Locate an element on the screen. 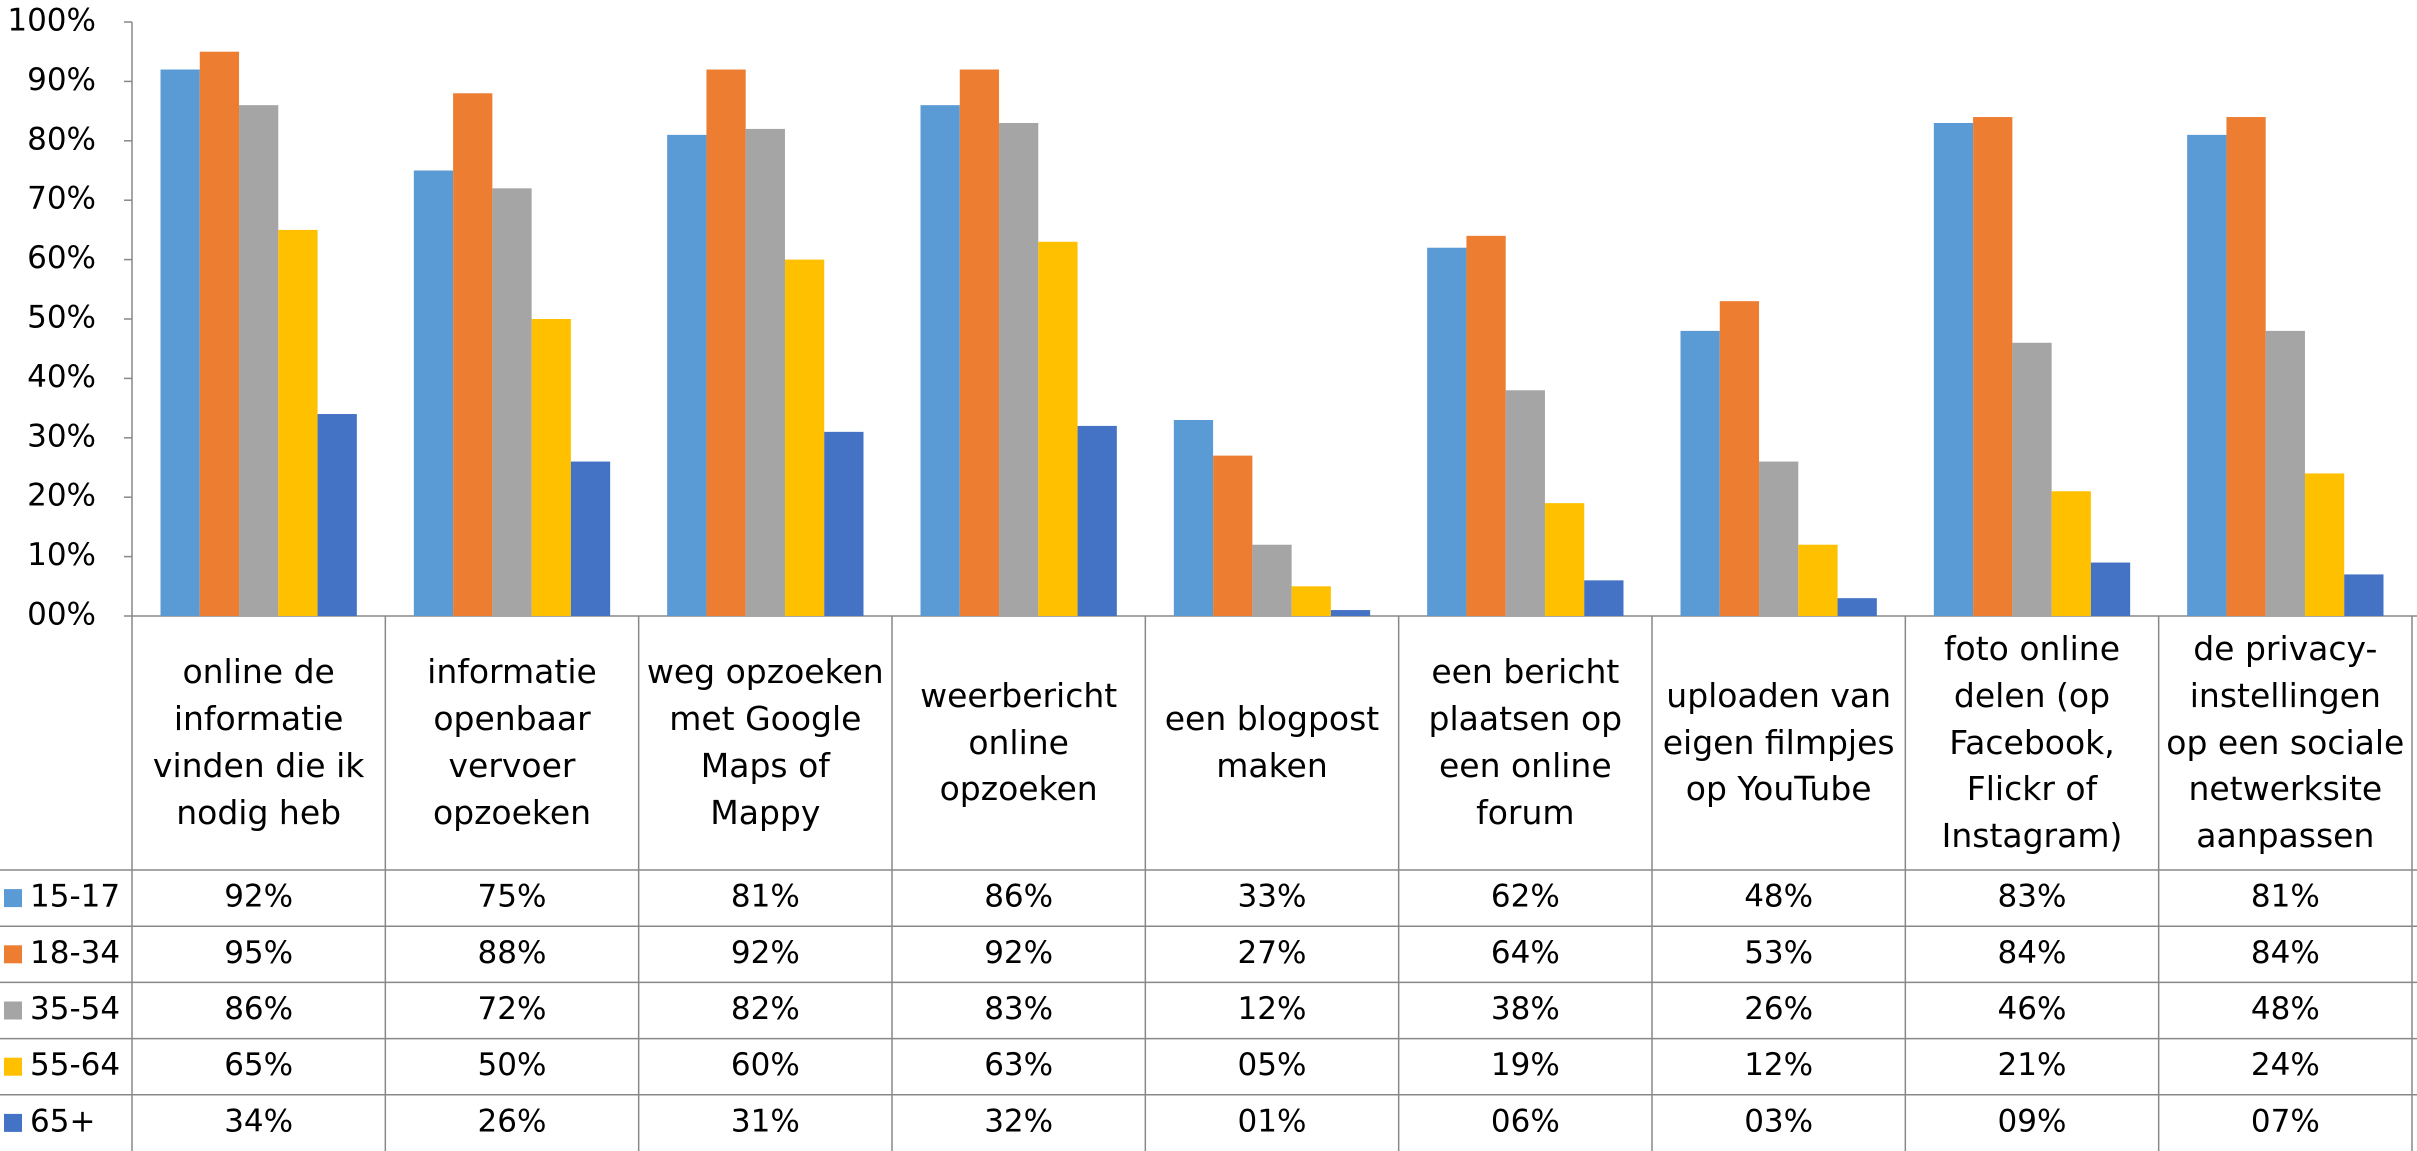  table-value: 38% is located at coordinates (1525, 1009).